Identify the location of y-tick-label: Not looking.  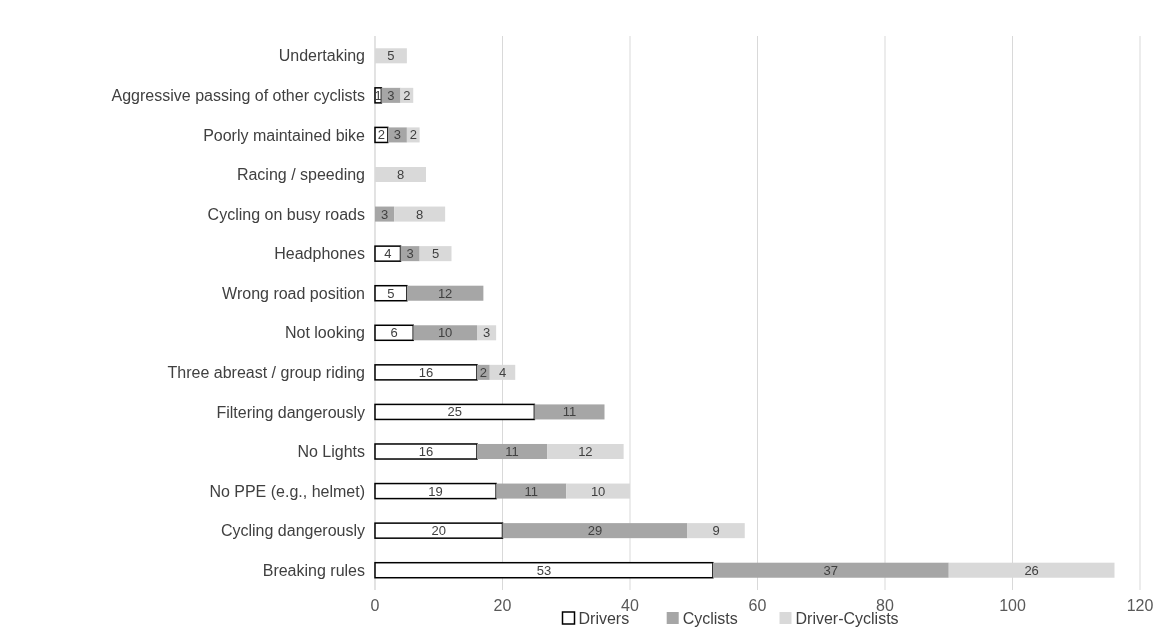
(324, 333).